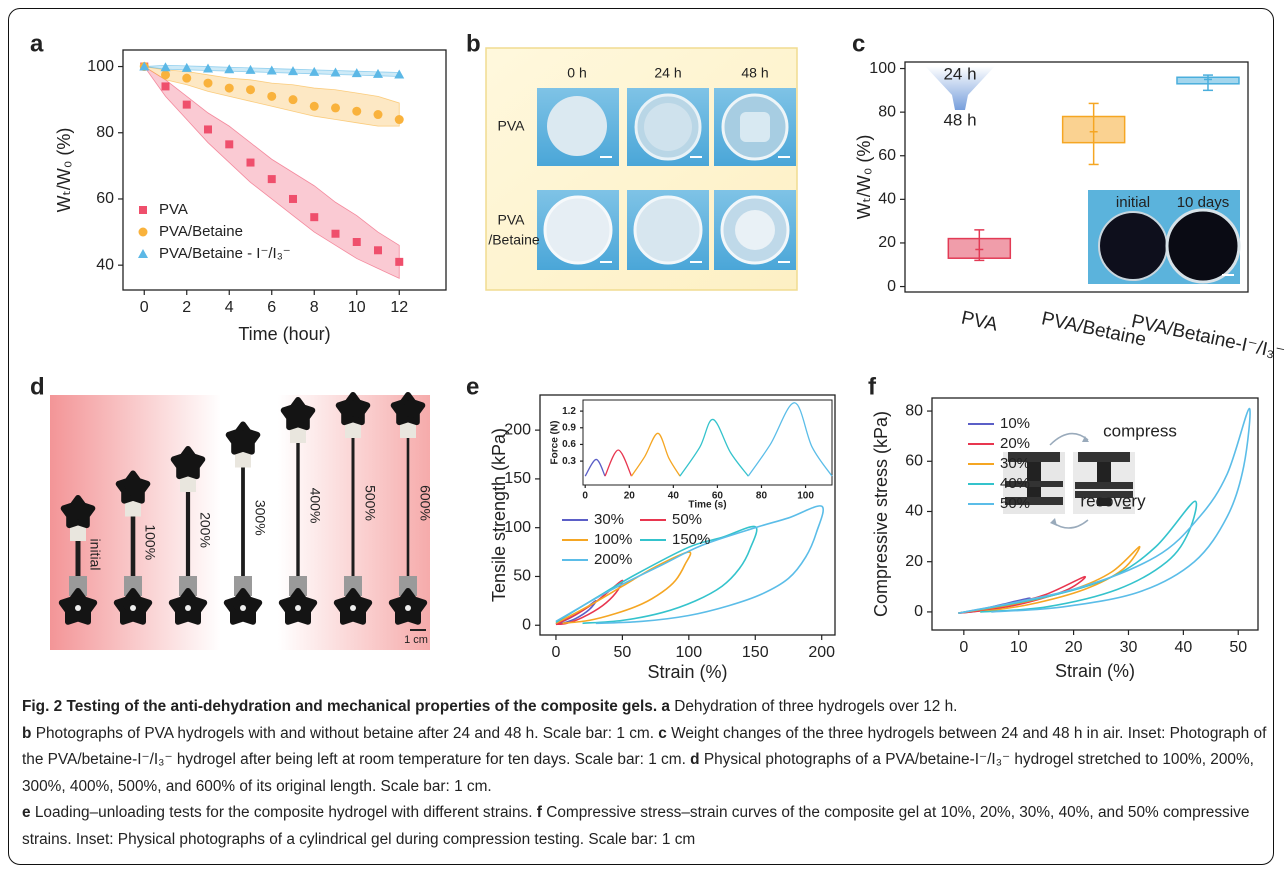  I want to click on caption-key: d, so click(695, 759).